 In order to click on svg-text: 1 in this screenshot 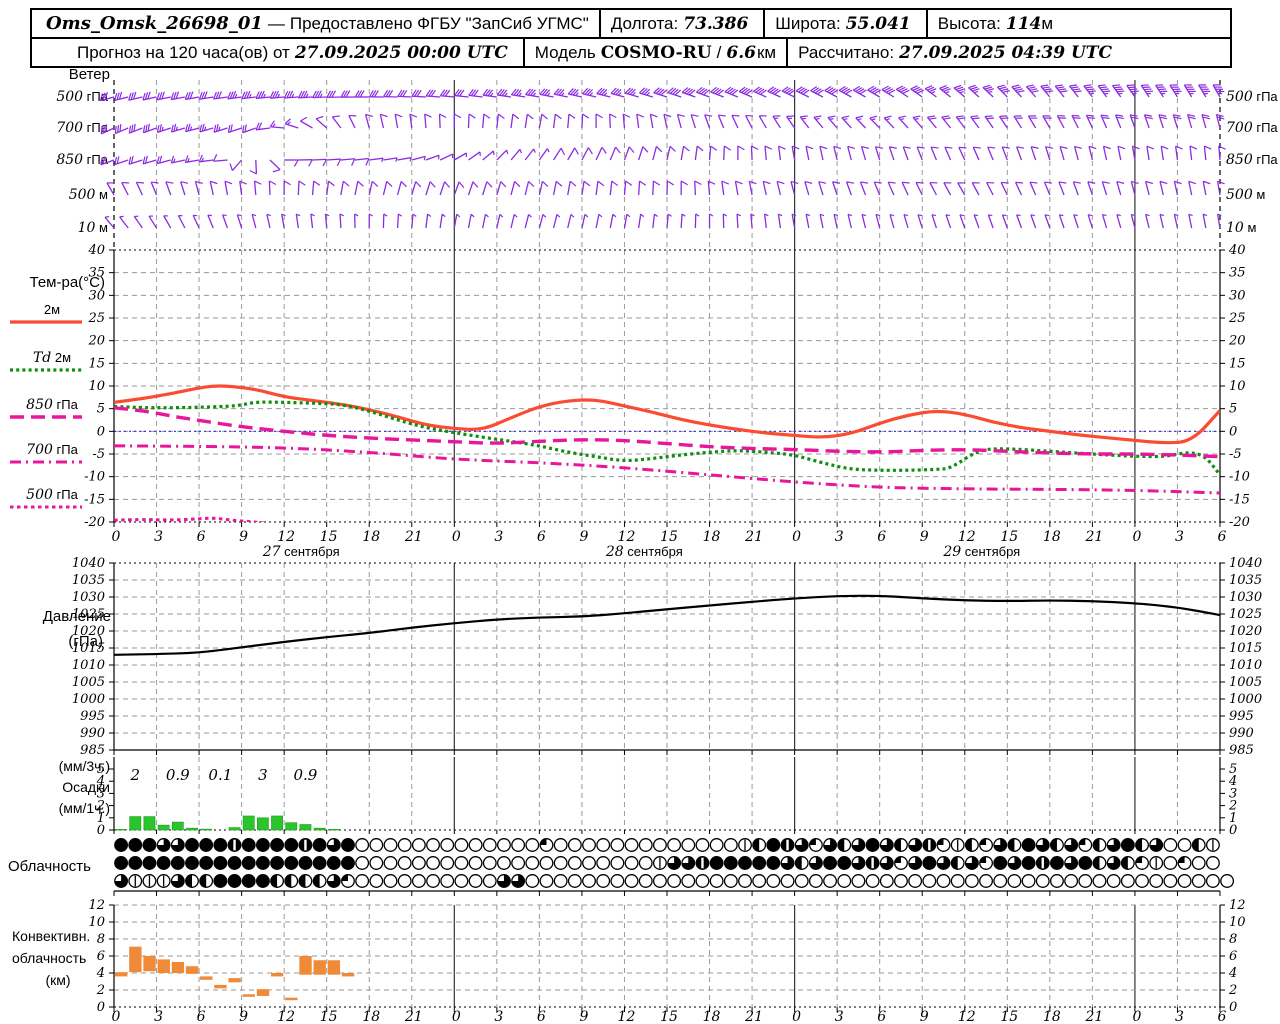, I will do `click(101, 818)`.